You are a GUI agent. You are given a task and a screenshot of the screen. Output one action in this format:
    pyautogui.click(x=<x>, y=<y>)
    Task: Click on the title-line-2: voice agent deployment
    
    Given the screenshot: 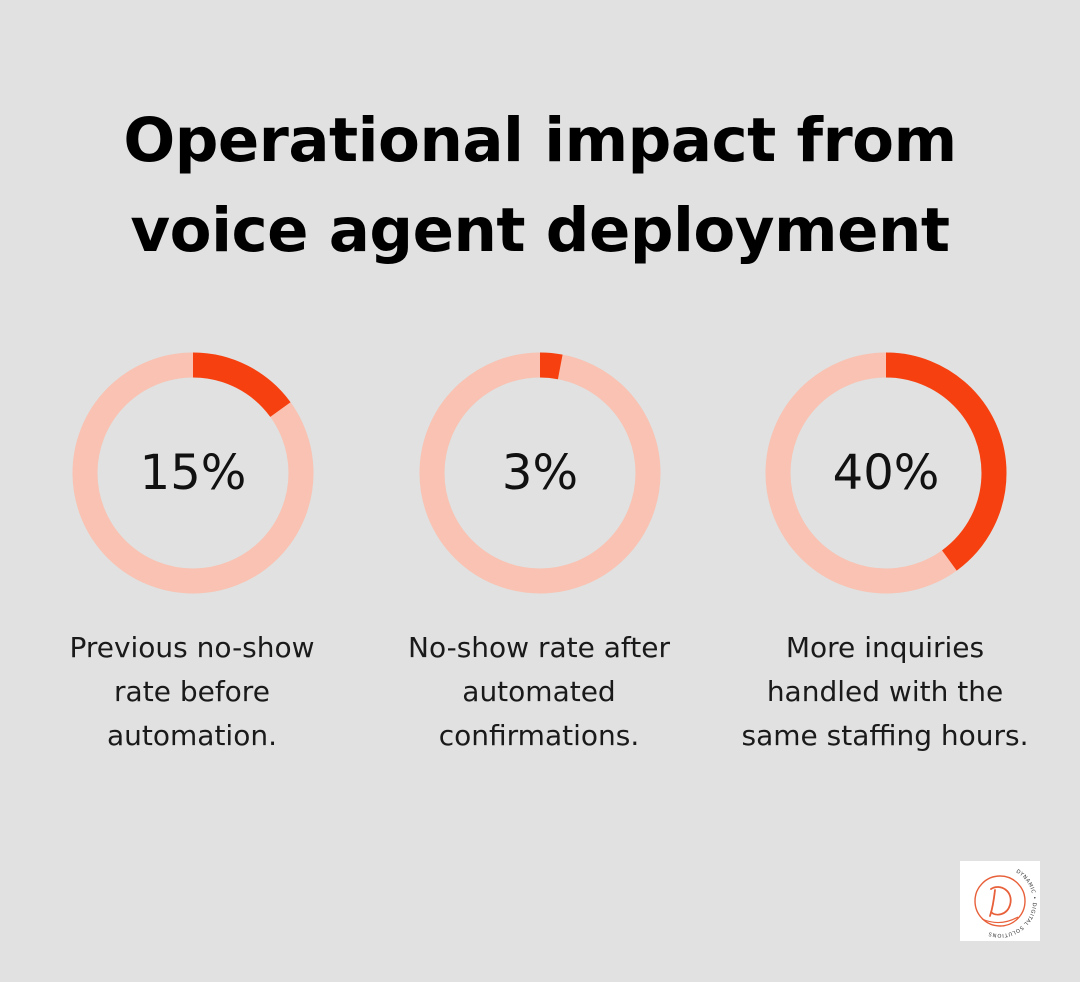 What is the action you would take?
    pyautogui.click(x=540, y=230)
    